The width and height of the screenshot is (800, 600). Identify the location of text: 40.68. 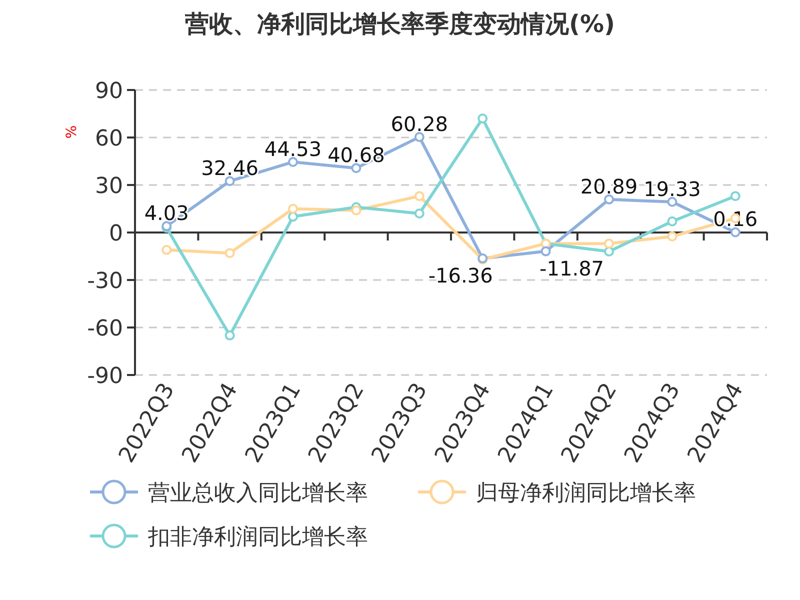
(356, 155).